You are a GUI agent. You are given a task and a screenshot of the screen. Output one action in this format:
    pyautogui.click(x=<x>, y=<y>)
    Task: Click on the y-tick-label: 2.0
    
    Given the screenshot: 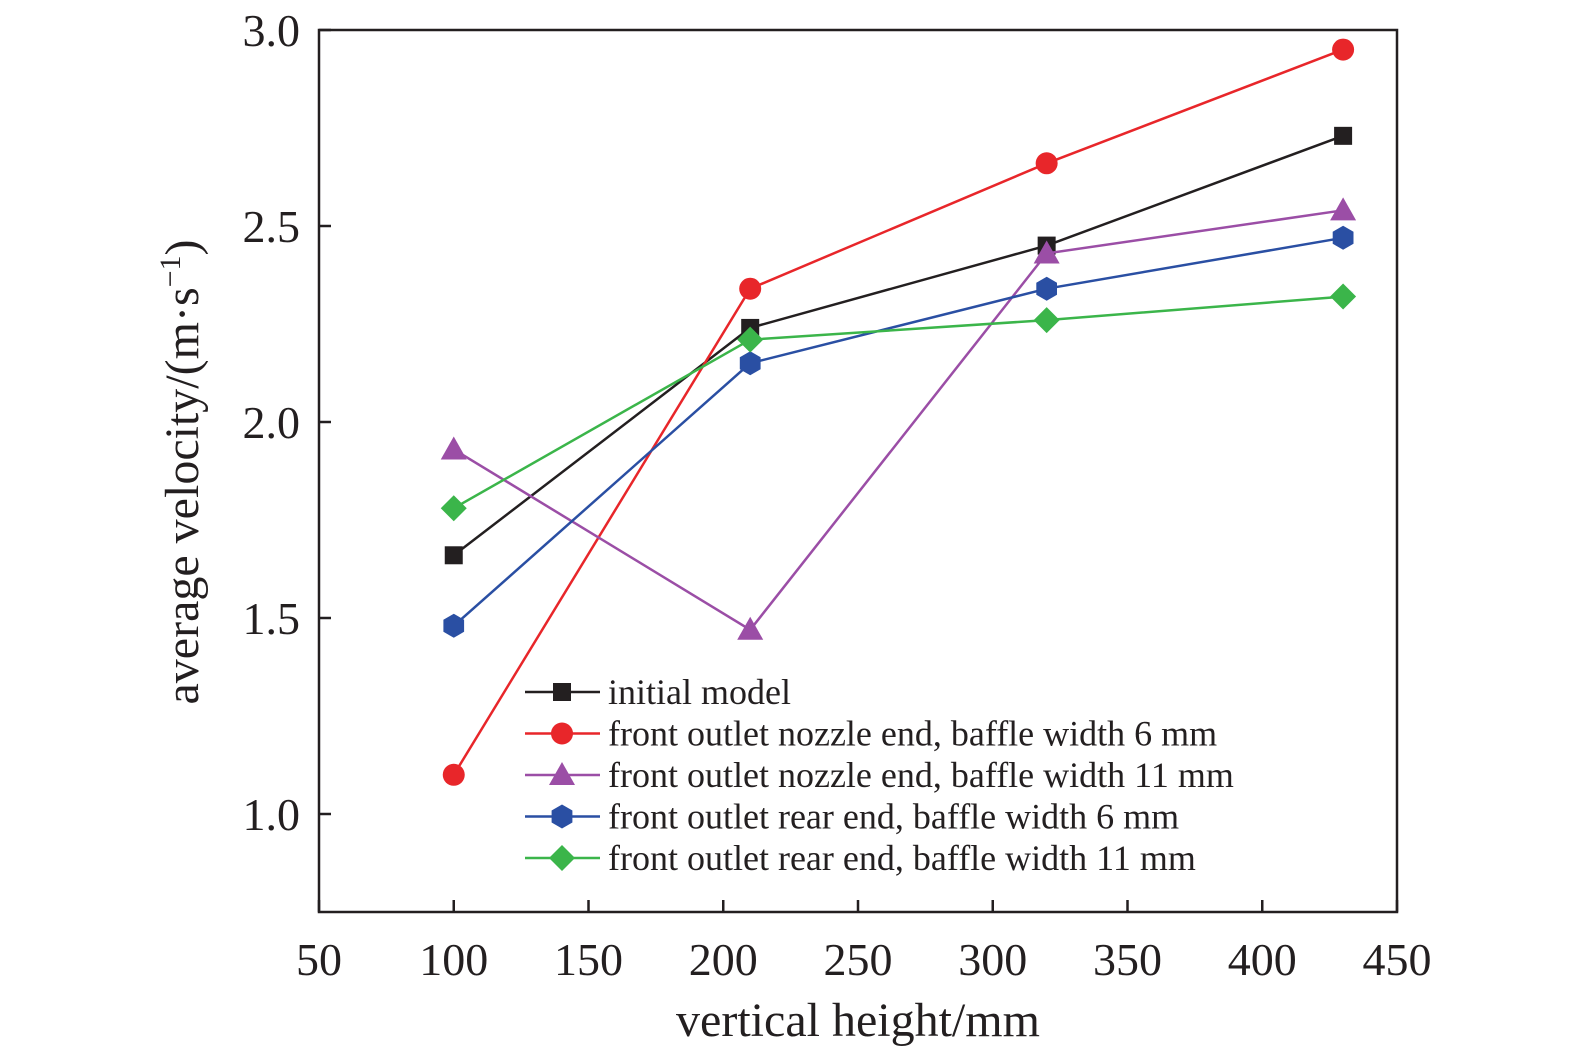 What is the action you would take?
    pyautogui.click(x=272, y=422)
    